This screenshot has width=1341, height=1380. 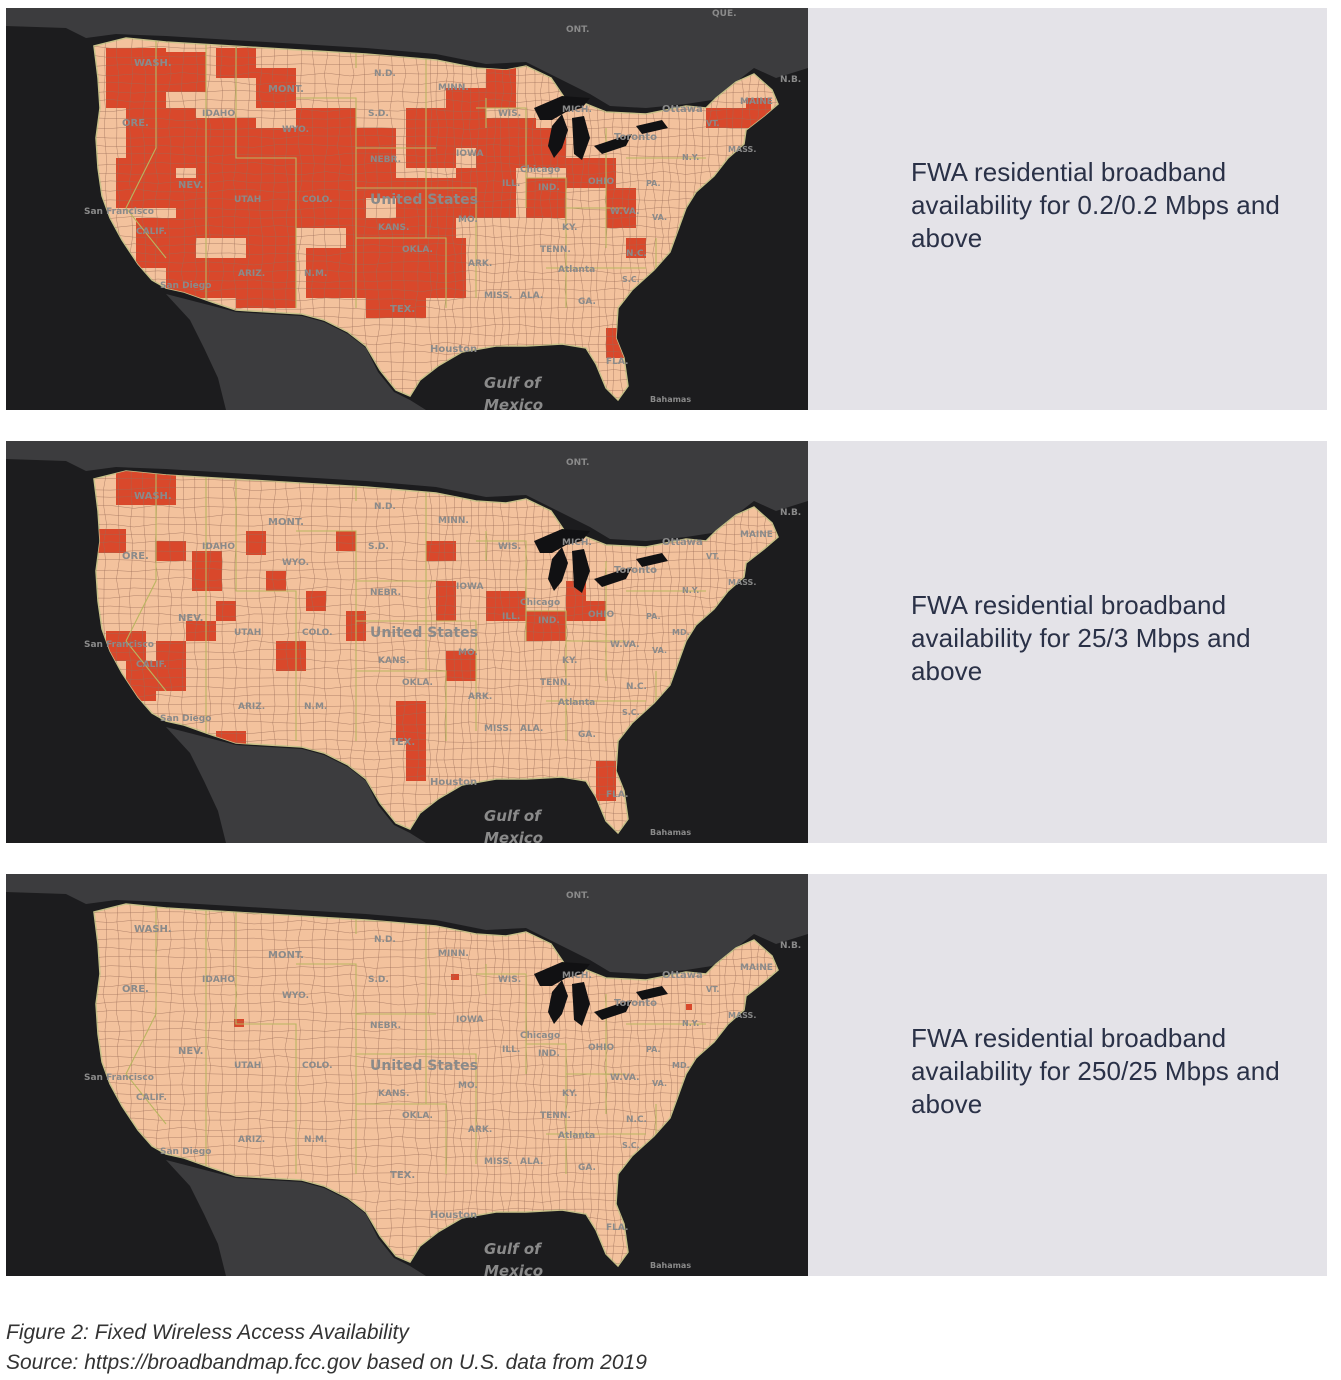 What do you see at coordinates (635, 1003) in the screenshot?
I see `map-label: Toronto` at bounding box center [635, 1003].